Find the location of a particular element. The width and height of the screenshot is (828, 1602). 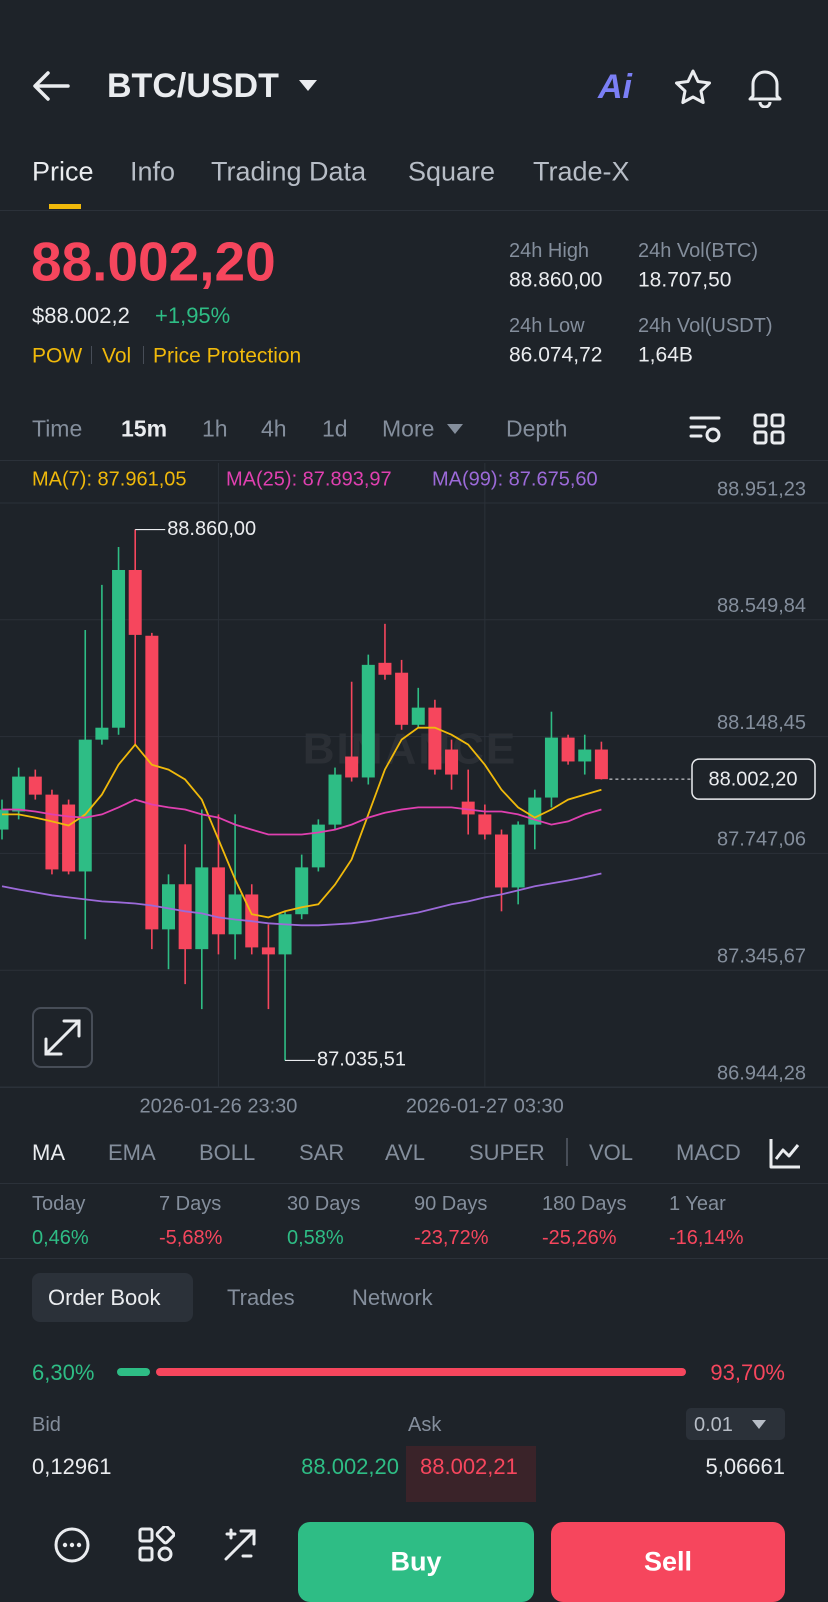

last-price: 88.002,20 is located at coordinates (153, 261).